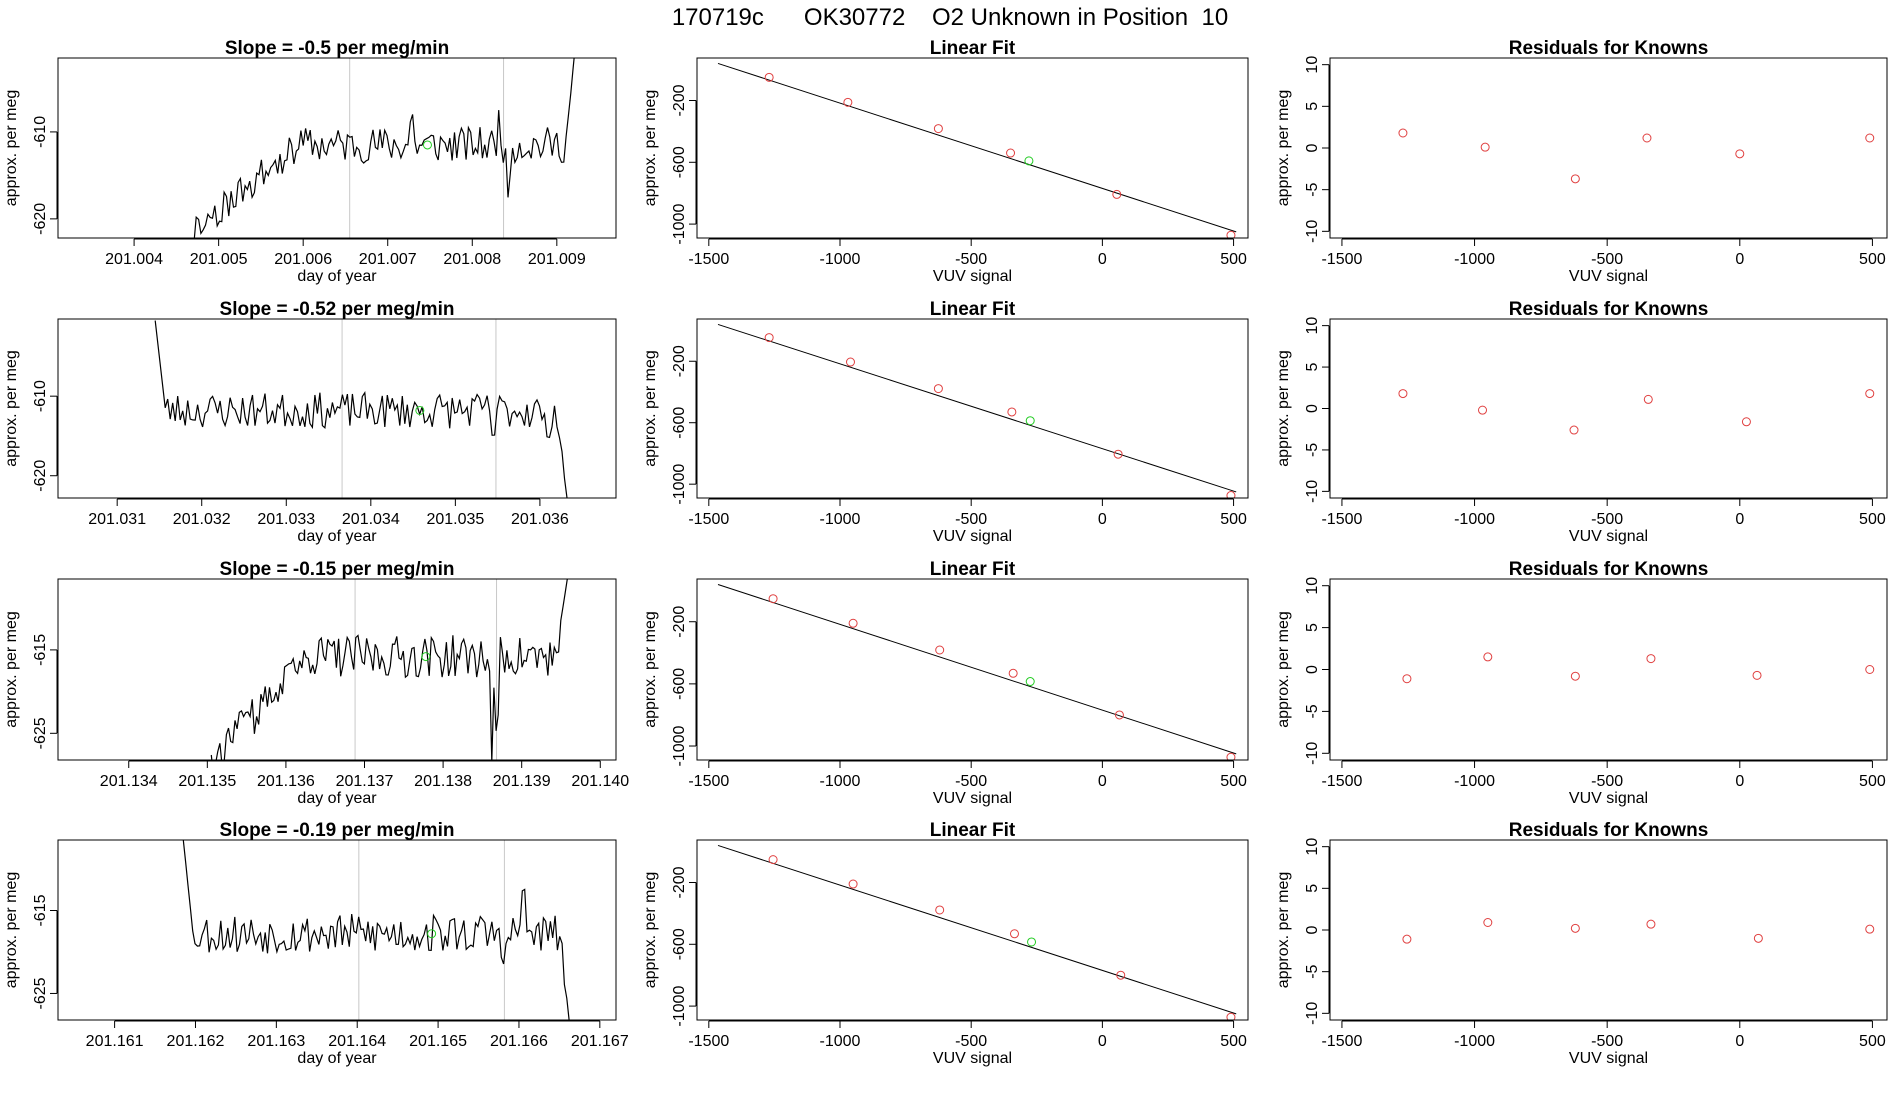  Describe the element at coordinates (669, 686) in the screenshot. I see `y-axis: -1000 -600 -200 approx. per meg` at that location.